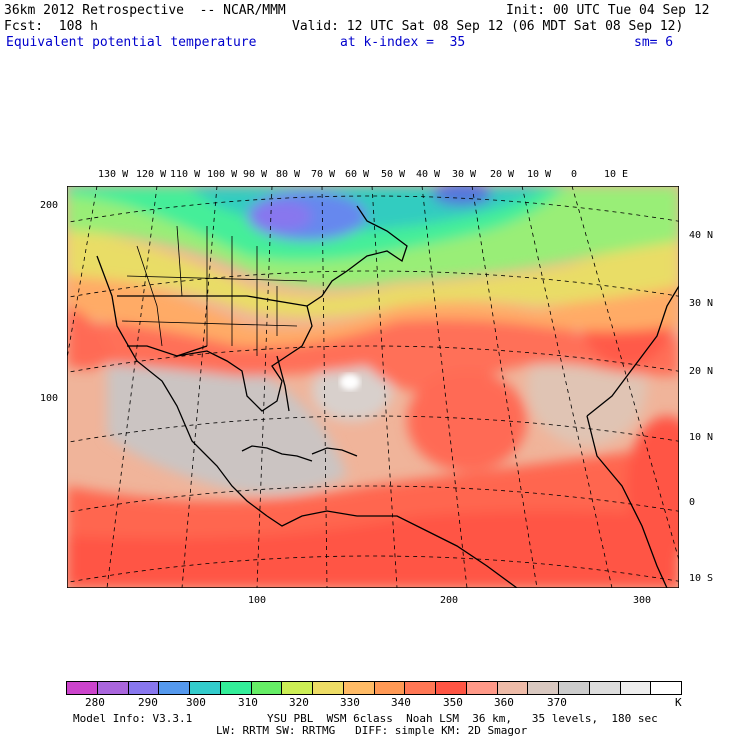 Image resolution: width=740 pixels, height=740 pixels. I want to click on colorbar-label: 350, so click(453, 702).